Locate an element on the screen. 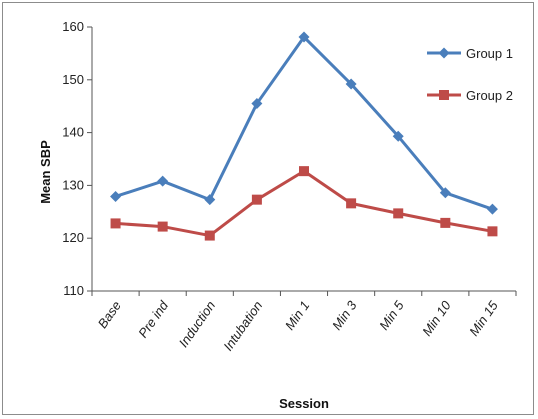  x-tick-label: Min 1 is located at coordinates (297, 315).